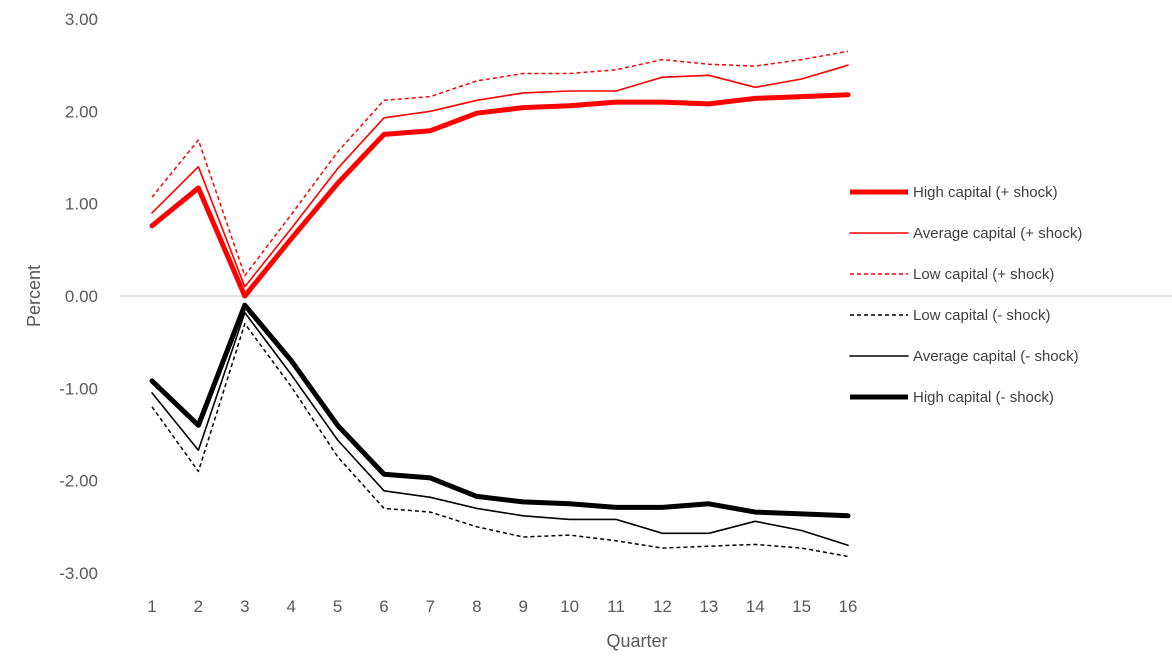  I want to click on y-tick-label: 1.00, so click(81, 204).